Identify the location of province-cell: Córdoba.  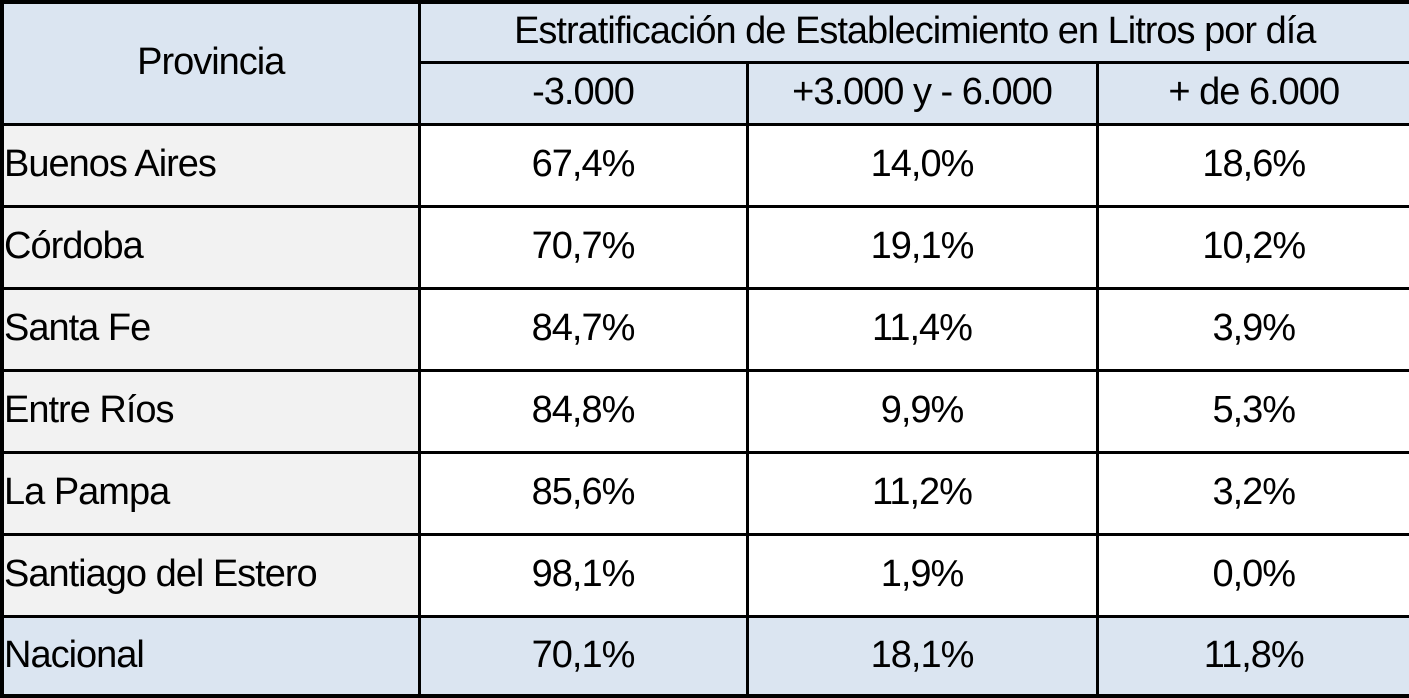
(210, 247).